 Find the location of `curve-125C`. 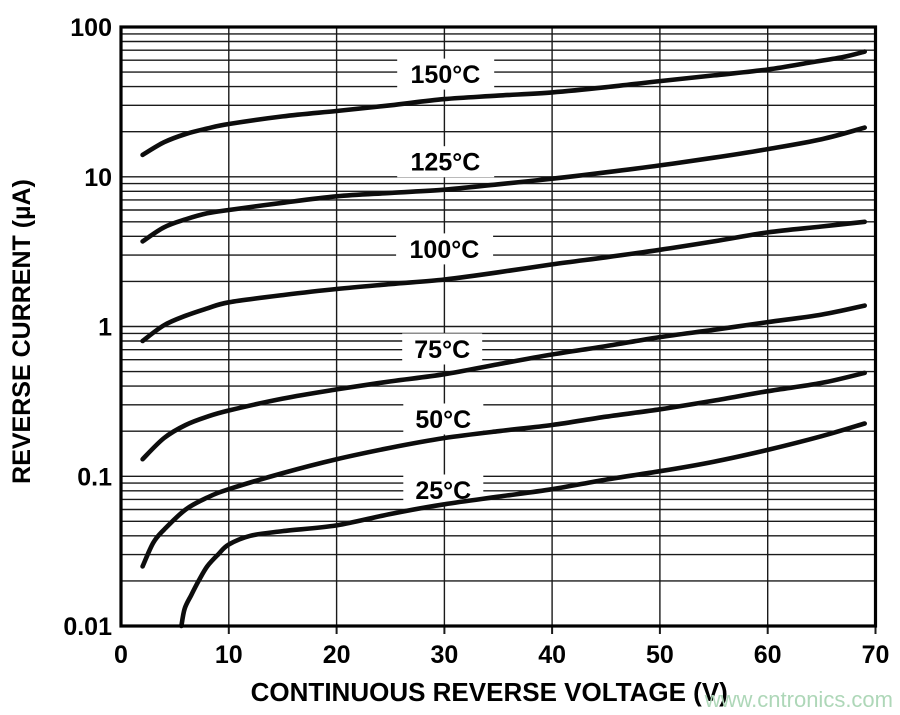

curve-125C is located at coordinates (503, 184).